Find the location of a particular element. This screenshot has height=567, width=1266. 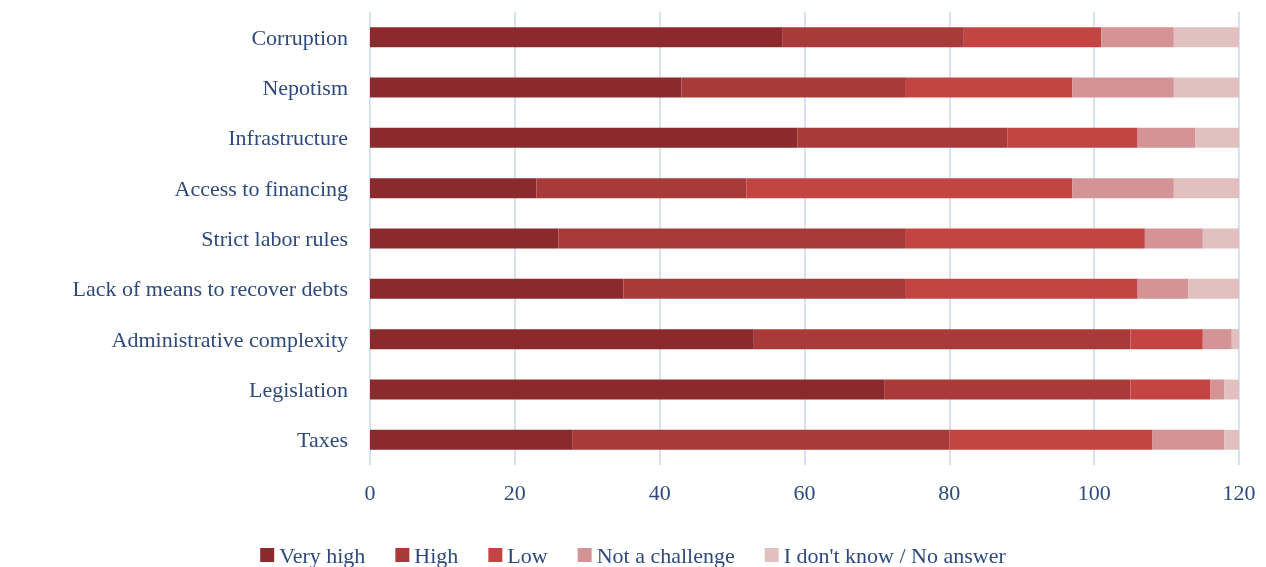

y-tick-label: Infrastructure is located at coordinates (288, 138).